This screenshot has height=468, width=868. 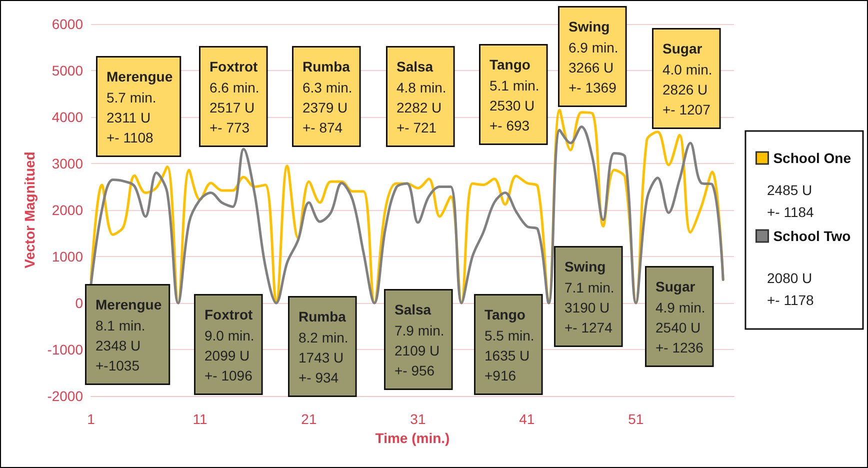 What do you see at coordinates (68, 164) in the screenshot?
I see `y-tick-label: 3000` at bounding box center [68, 164].